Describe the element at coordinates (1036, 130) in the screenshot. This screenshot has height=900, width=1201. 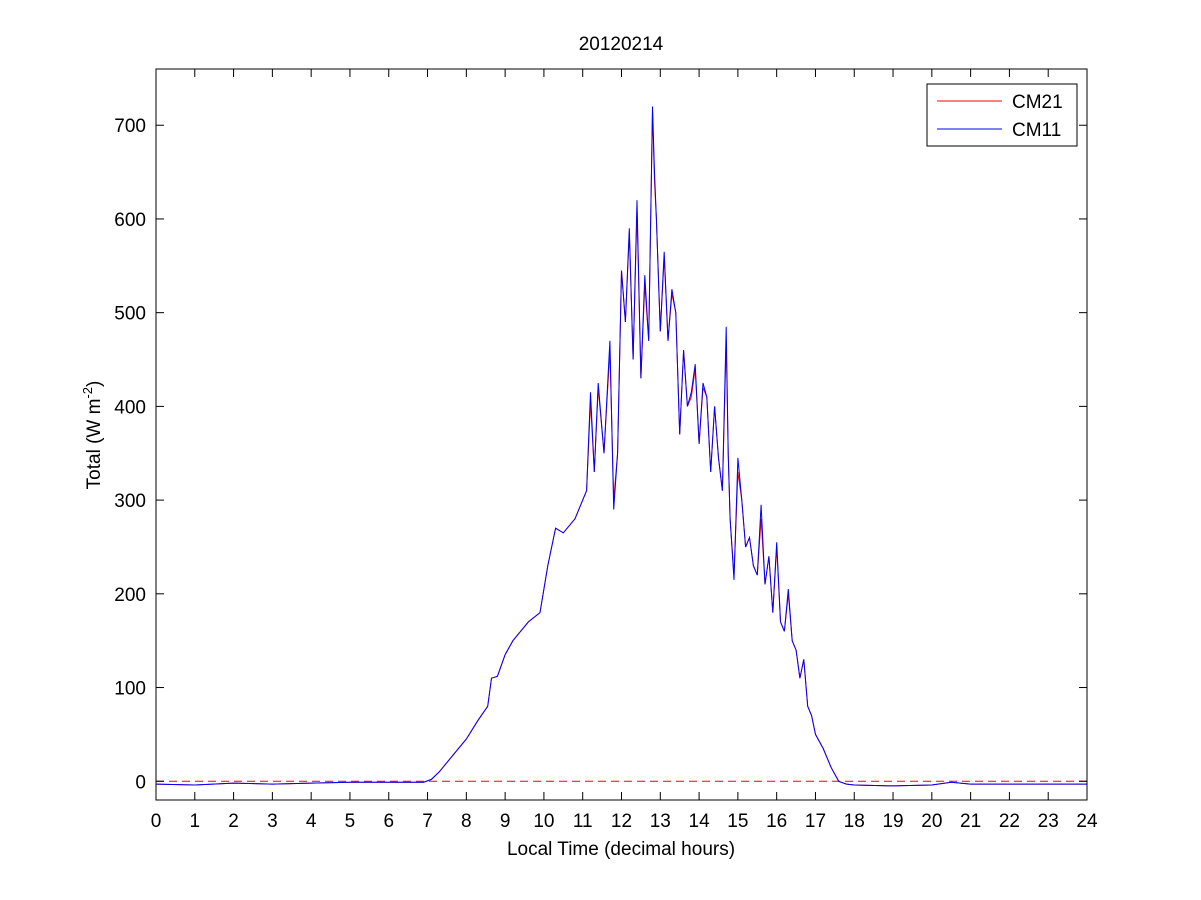
I see `legend-label-cm11: CM11` at that location.